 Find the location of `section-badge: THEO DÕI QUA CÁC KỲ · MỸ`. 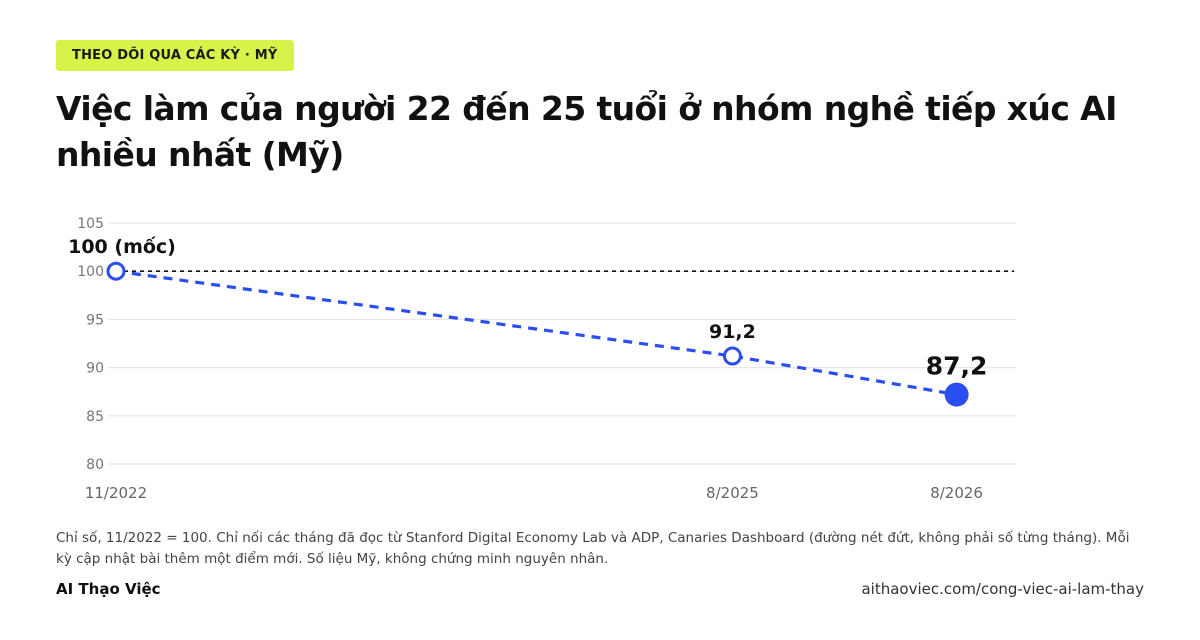

section-badge: THEO DÕI QUA CÁC KỲ · MỸ is located at coordinates (175, 55).